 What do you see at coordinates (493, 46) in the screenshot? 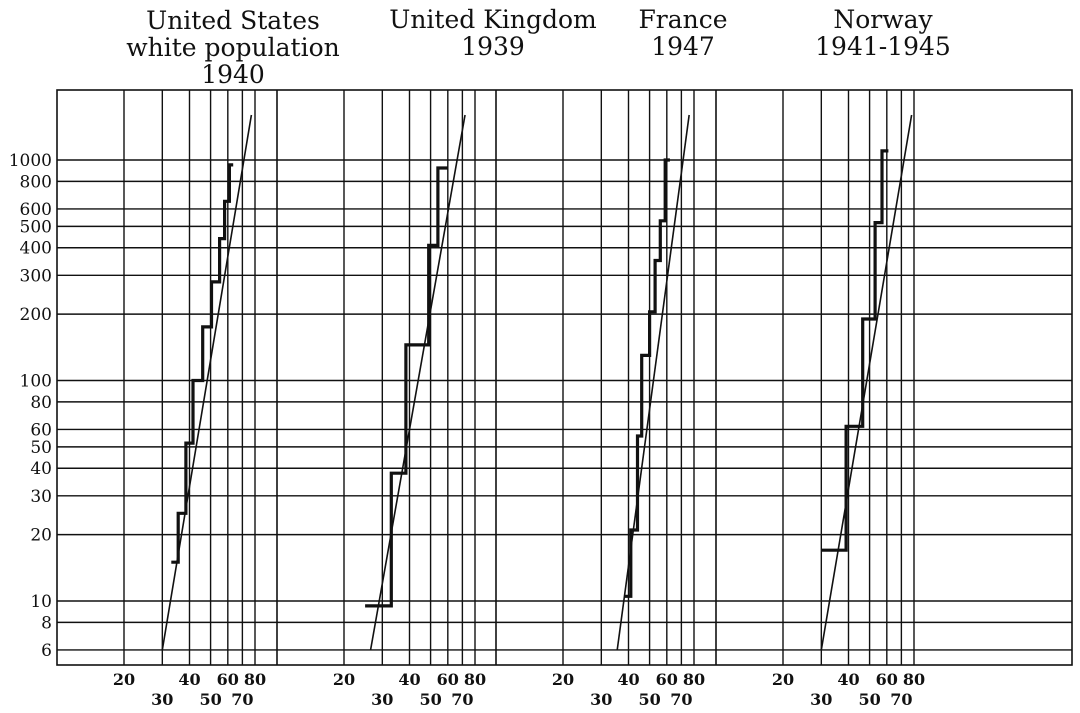
I see `panel-title-line: 1939` at bounding box center [493, 46].